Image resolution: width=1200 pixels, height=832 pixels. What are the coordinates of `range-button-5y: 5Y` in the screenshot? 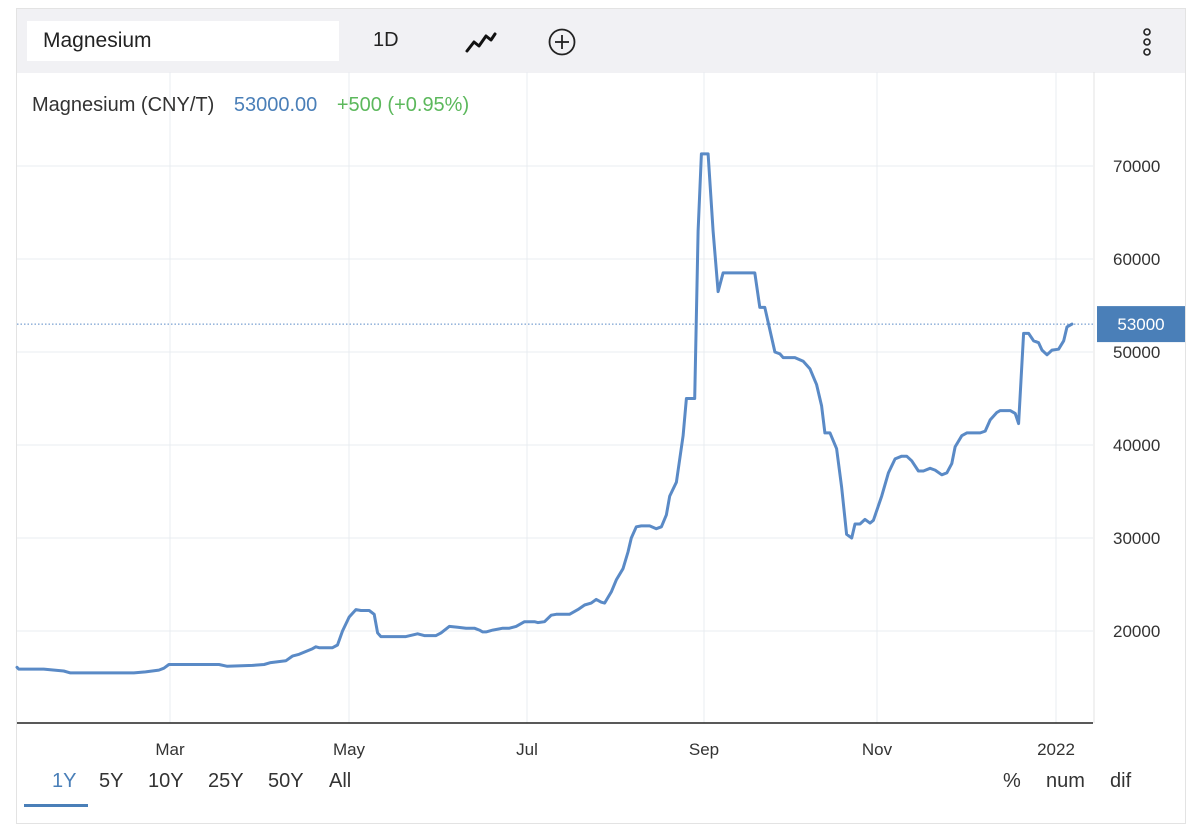 It's located at (111, 781).